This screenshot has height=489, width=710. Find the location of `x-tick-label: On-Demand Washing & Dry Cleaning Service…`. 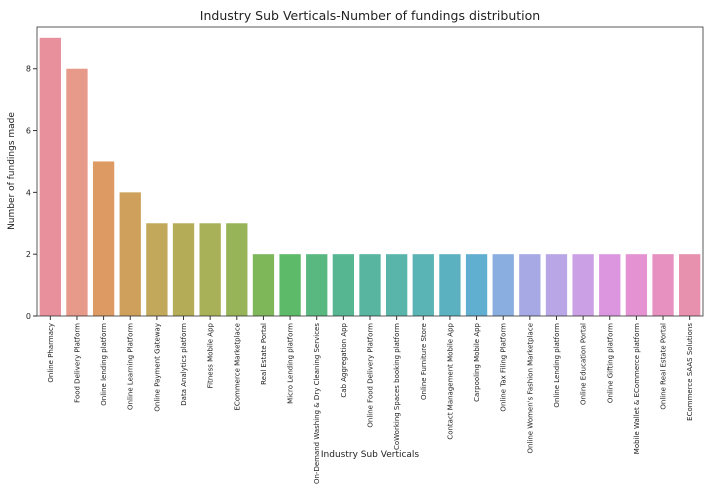

x-tick-label: On-Demand Washing & Dry Cleaning Service… is located at coordinates (317, 403).